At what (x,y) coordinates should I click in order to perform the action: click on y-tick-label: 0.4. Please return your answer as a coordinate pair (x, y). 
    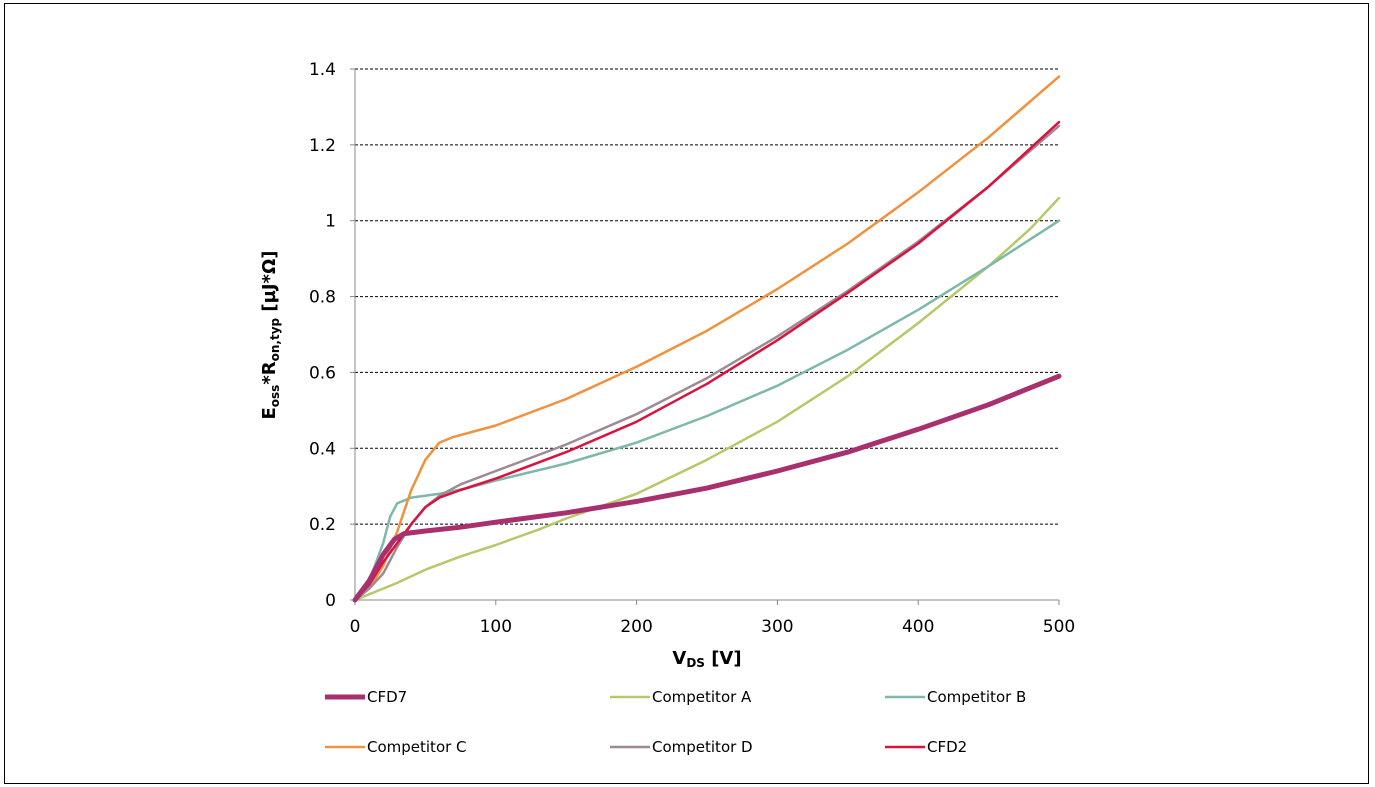
    Looking at the image, I should click on (322, 449).